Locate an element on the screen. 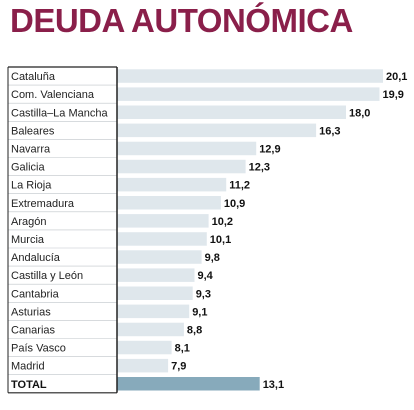  value-label: 11,2 is located at coordinates (239, 186).